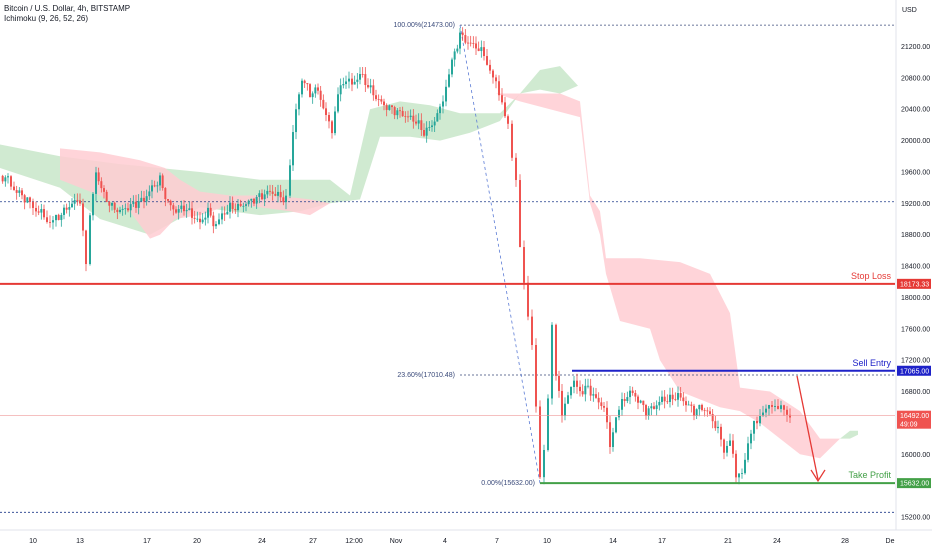 This screenshot has width=932, height=550. Describe the element at coordinates (547, 541) in the screenshot. I see `x-tick-label: 10` at that location.